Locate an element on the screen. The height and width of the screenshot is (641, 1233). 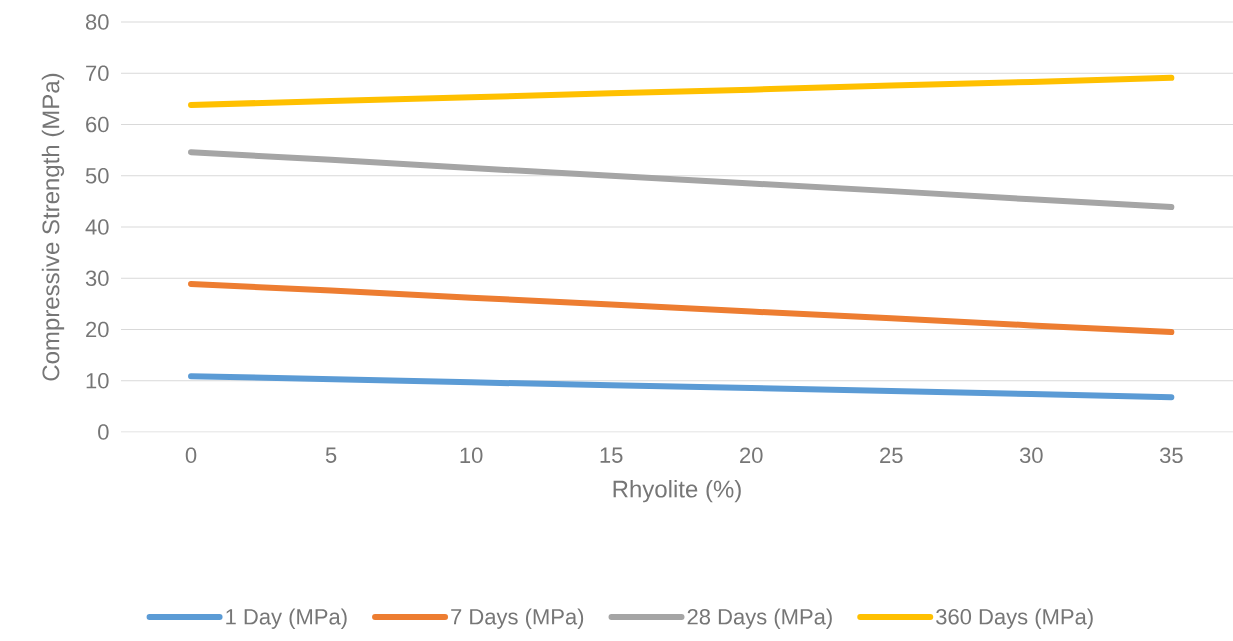
x-tick-label: 25 is located at coordinates (891, 455).